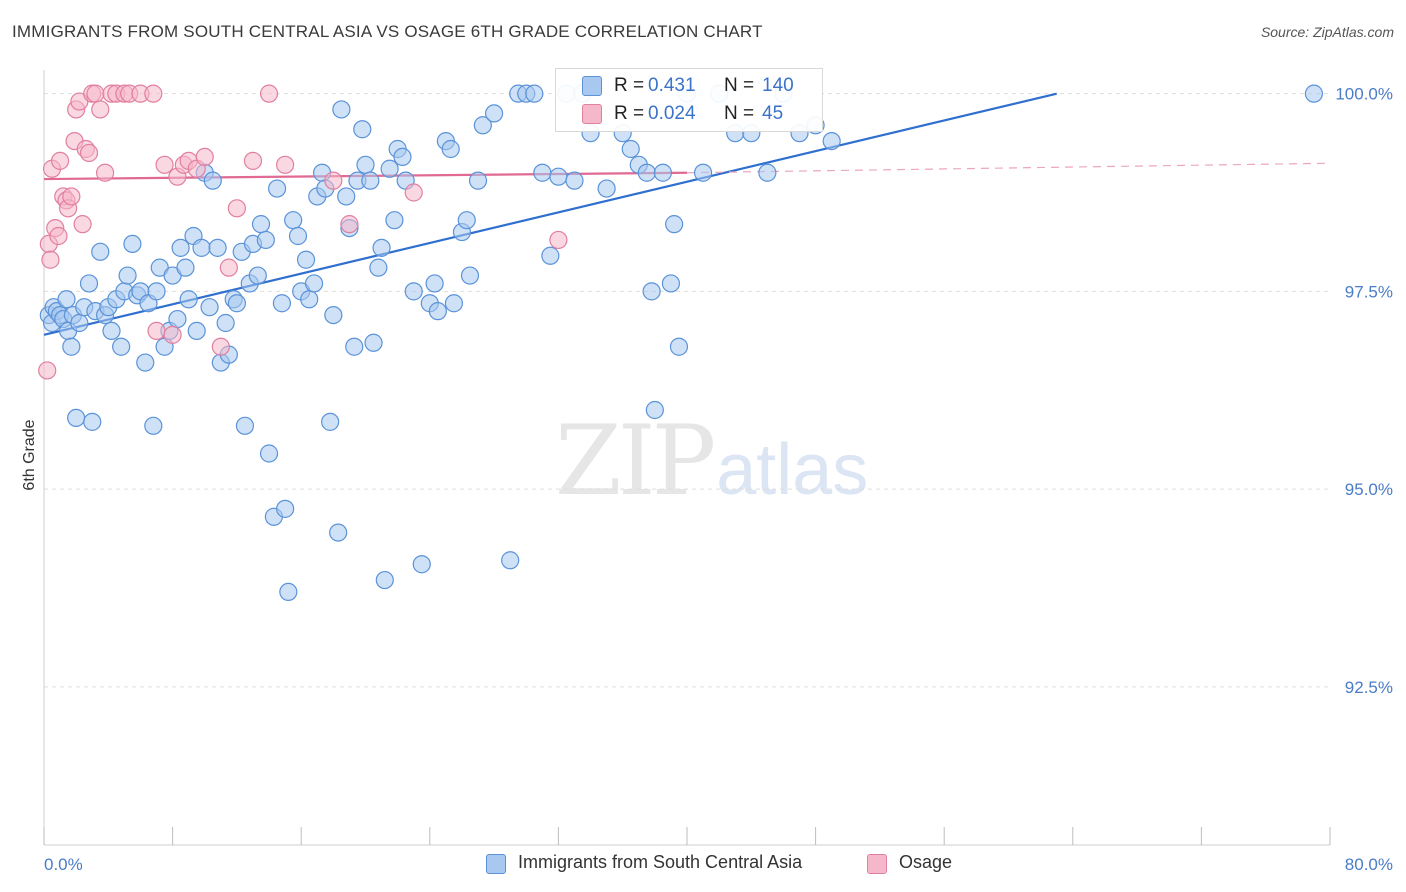 The image size is (1406, 892). Describe the element at coordinates (778, 85) in the screenshot. I see `n-value: 140` at that location.